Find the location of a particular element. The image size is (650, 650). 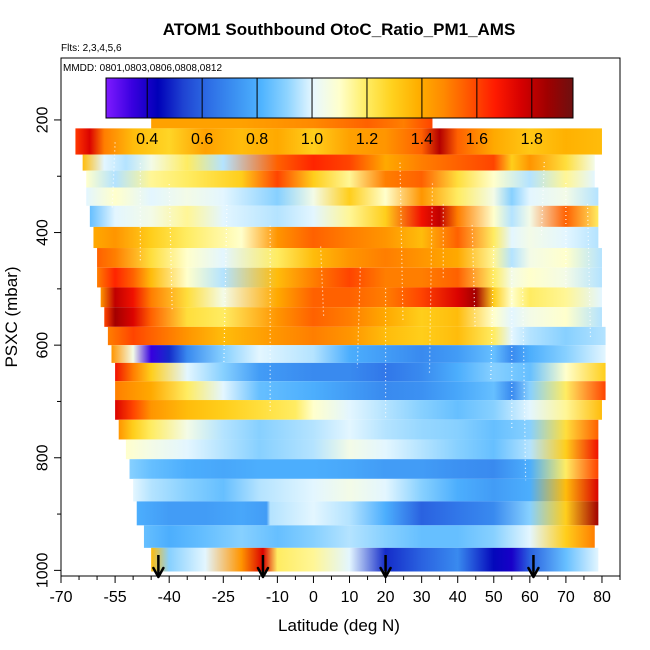

y-axis: 200 400 600 800 1000 is located at coordinates (48, 347).